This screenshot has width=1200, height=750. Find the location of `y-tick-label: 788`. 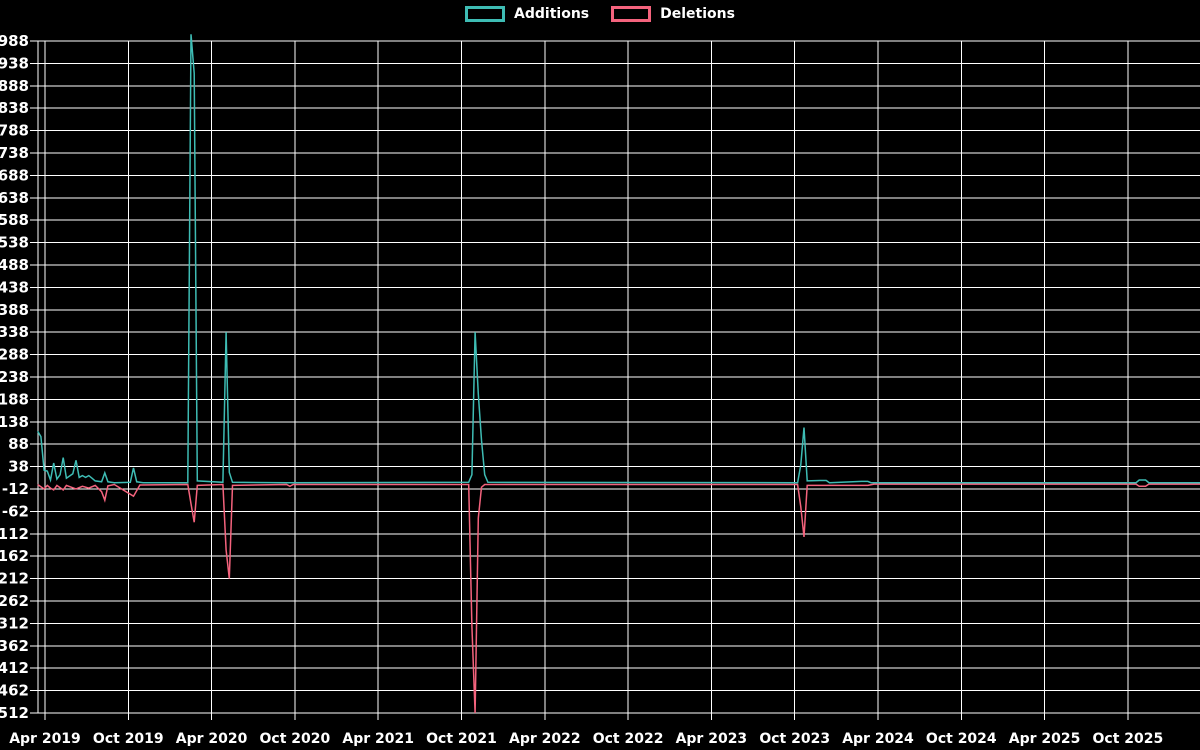

y-tick-label: 788 is located at coordinates (14, 131).